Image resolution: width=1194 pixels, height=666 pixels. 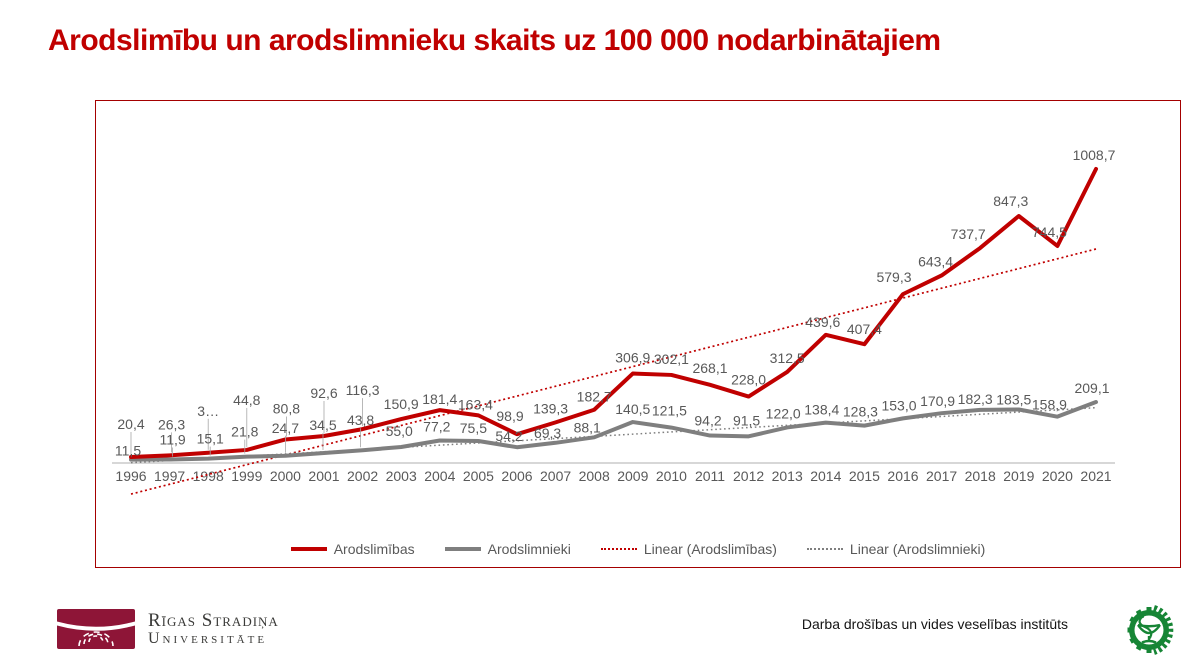 I want to click on data-label-arodslimnieki: 88,1, so click(x=587, y=427).